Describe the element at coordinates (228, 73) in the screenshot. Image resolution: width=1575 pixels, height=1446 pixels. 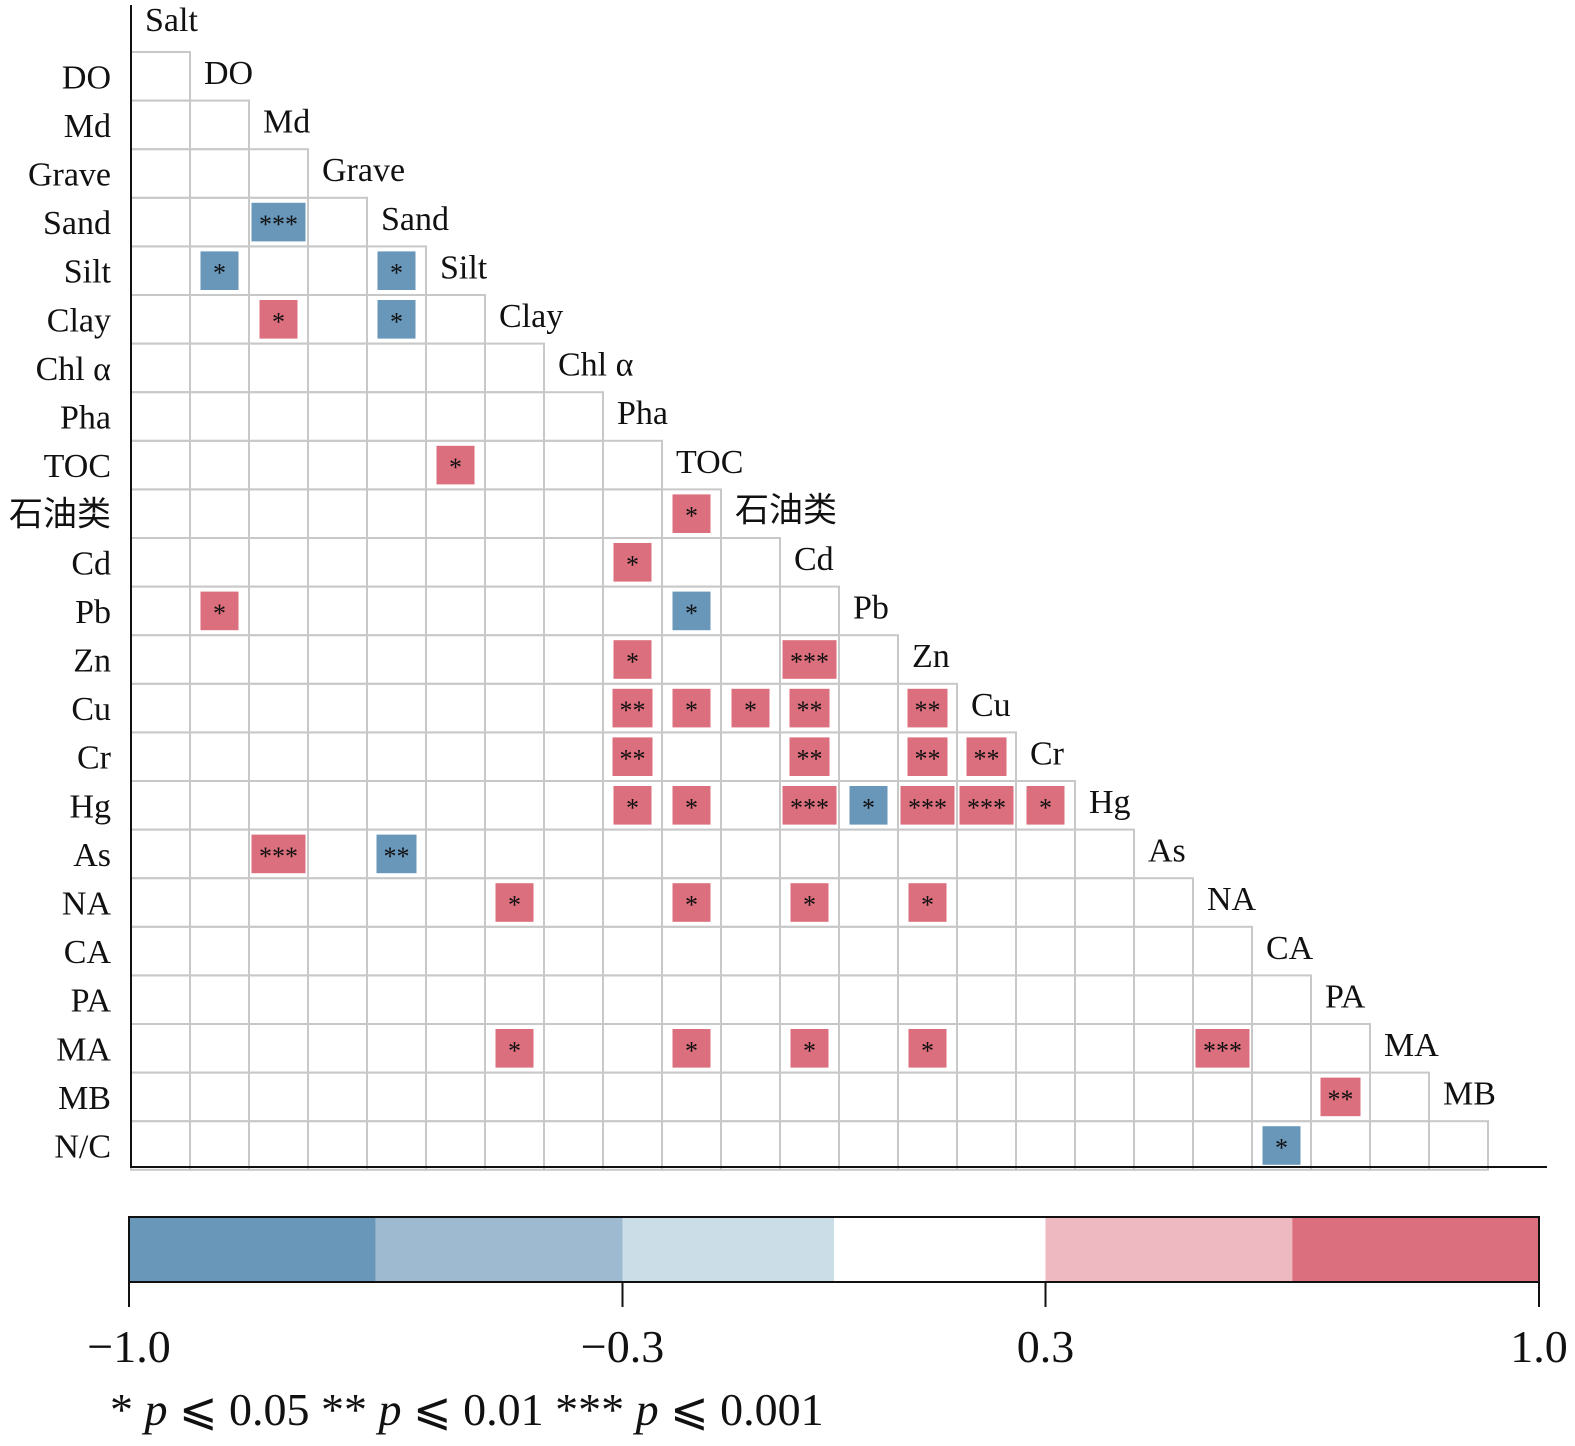
I see `diagonal-label-do: DO` at that location.